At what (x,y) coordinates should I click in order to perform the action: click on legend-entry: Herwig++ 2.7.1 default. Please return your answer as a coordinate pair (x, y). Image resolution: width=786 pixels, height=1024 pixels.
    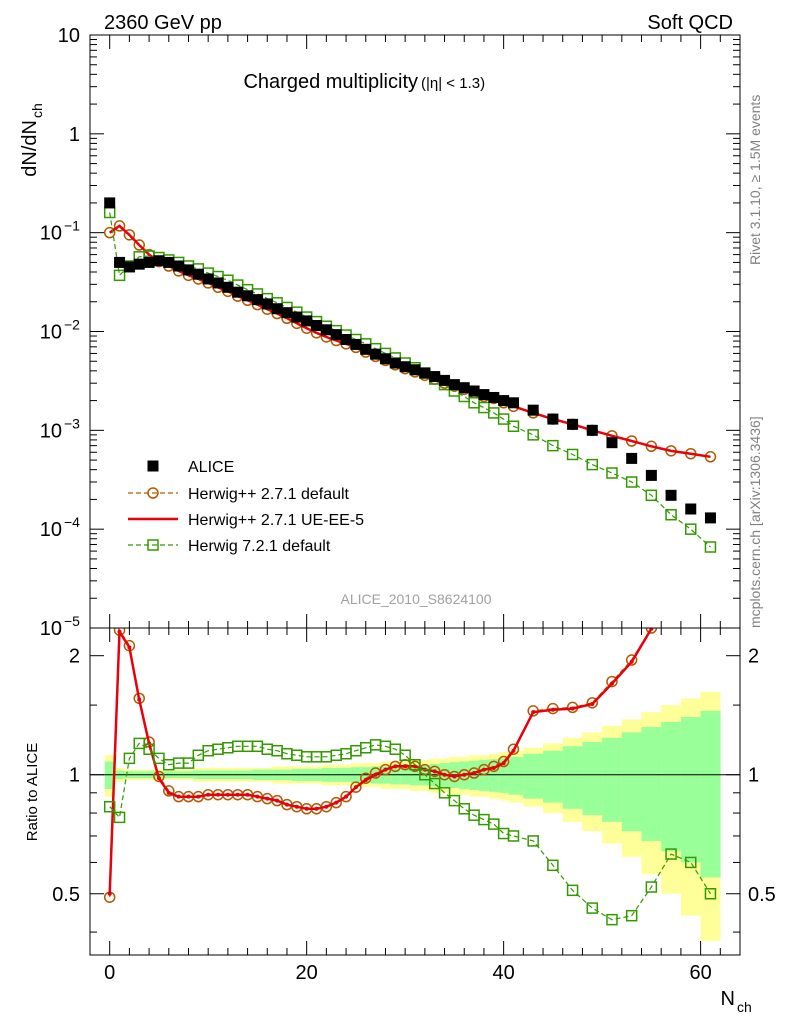
    Looking at the image, I should click on (239, 494).